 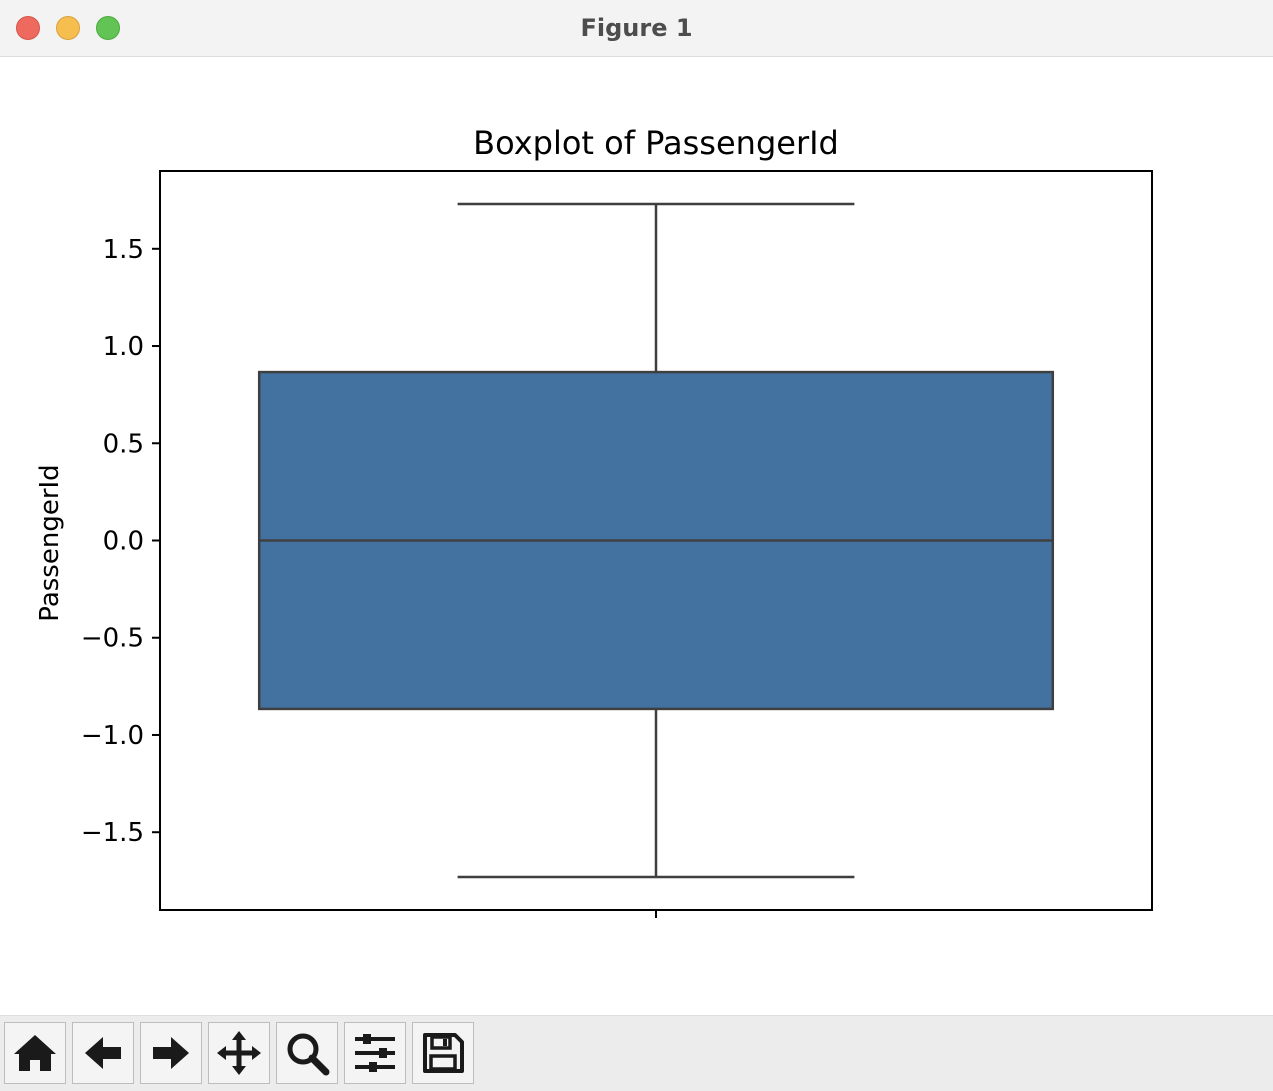 I want to click on pan-button, so click(x=239, y=1053).